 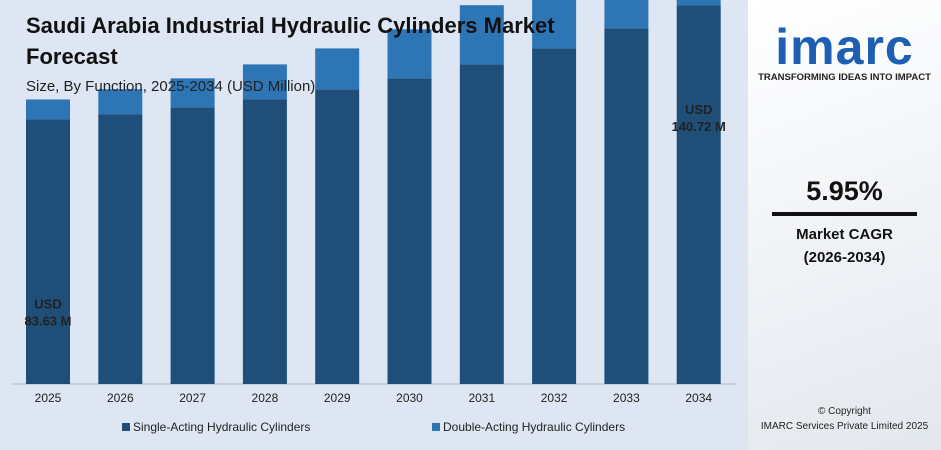 What do you see at coordinates (48, 398) in the screenshot?
I see `x-tick-label: 2025` at bounding box center [48, 398].